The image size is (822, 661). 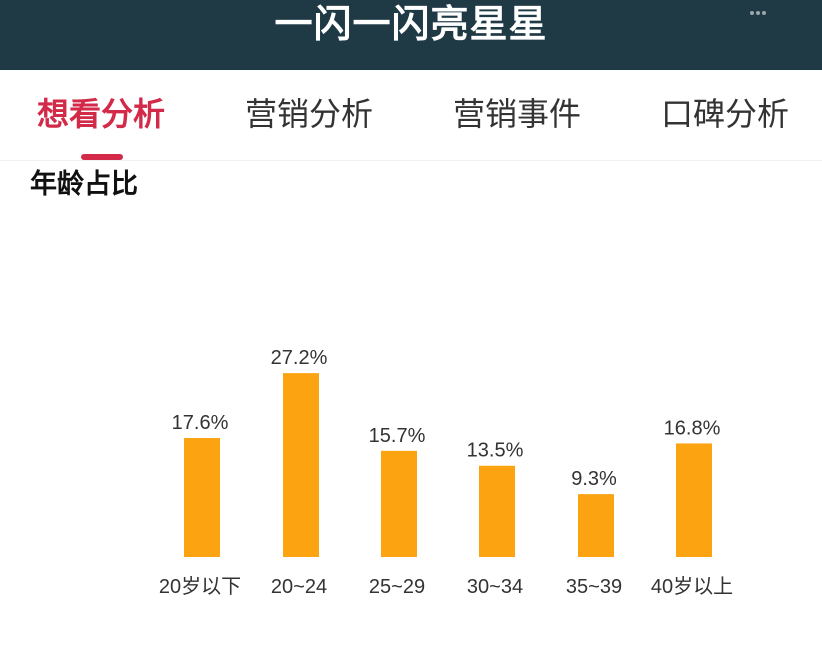 What do you see at coordinates (411, 24) in the screenshot?
I see `movie-title: 一闪一闪亮星星` at bounding box center [411, 24].